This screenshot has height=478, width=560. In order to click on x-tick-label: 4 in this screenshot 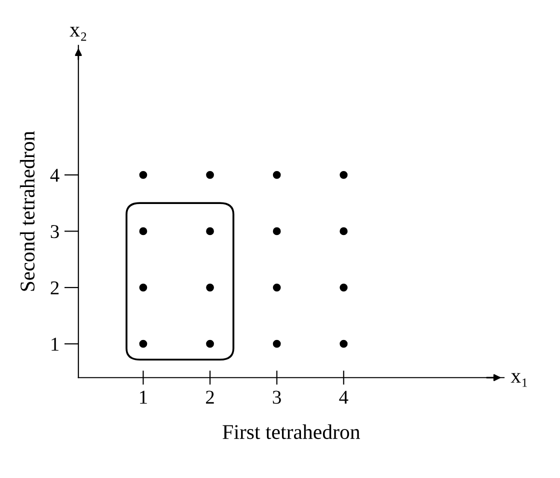, I will do `click(343, 397)`.